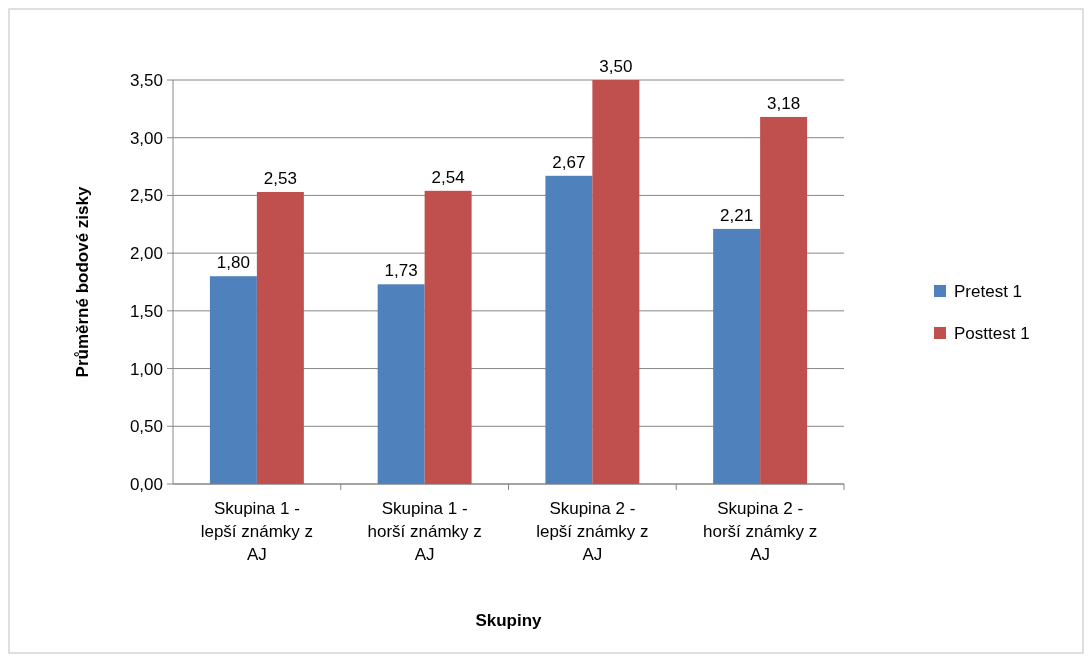 This screenshot has width=1092, height=662. I want to click on y-tick-label: 2,00, so click(146, 254).